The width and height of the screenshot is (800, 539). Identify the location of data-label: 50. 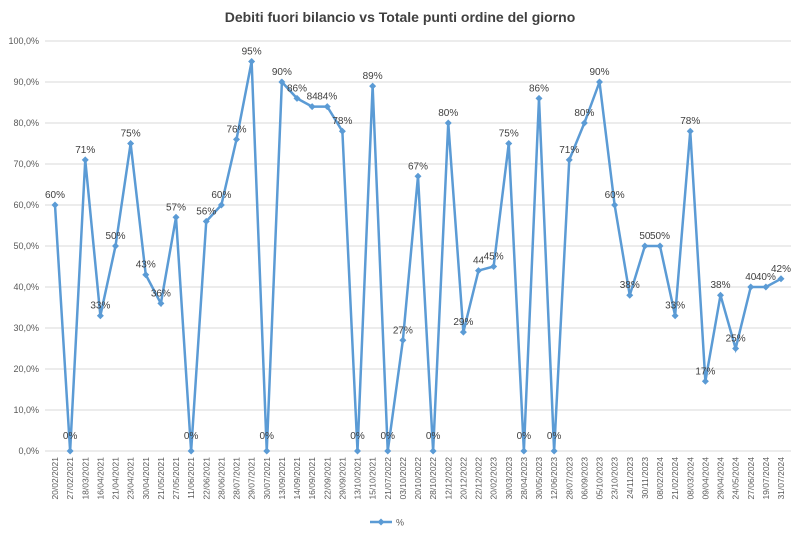
(645, 236).